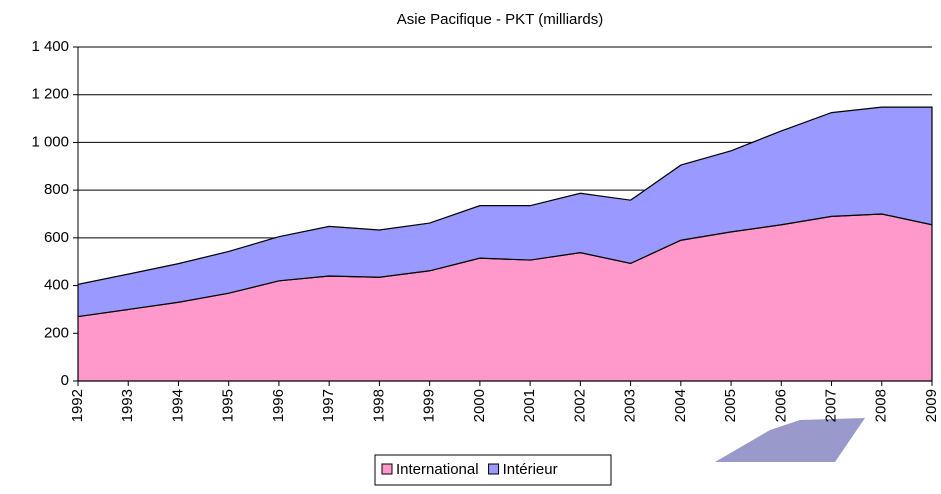 This screenshot has width=941, height=494. Describe the element at coordinates (790, 440) in the screenshot. I see `decoration` at that location.